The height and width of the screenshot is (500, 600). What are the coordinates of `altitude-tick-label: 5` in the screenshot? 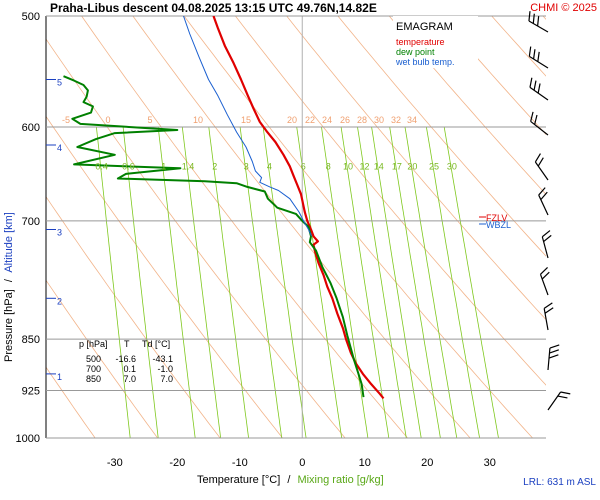 It's located at (59, 83).